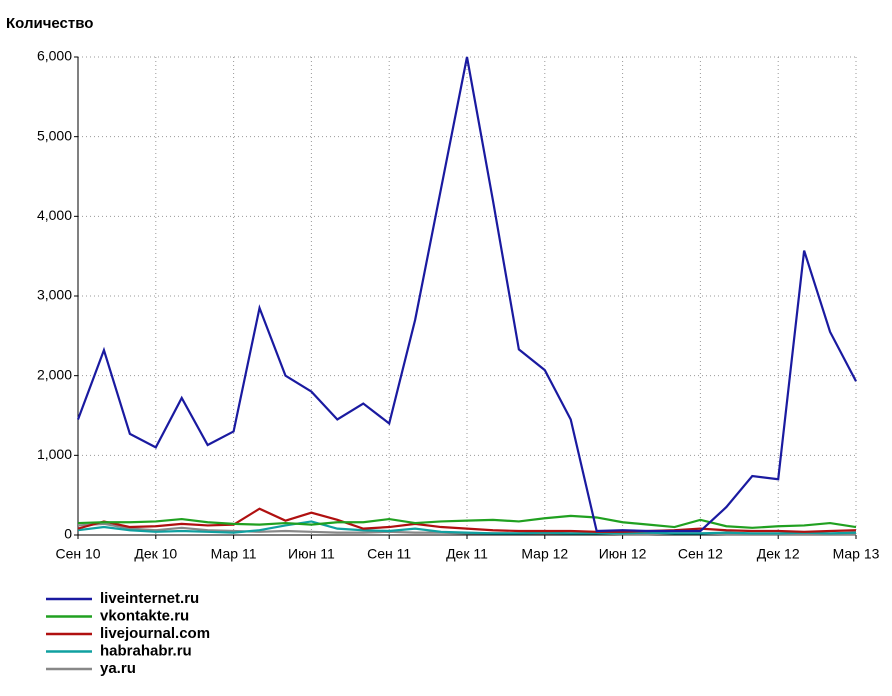  Describe the element at coordinates (778, 554) in the screenshot. I see `x-tick-label: Дек 12` at that location.